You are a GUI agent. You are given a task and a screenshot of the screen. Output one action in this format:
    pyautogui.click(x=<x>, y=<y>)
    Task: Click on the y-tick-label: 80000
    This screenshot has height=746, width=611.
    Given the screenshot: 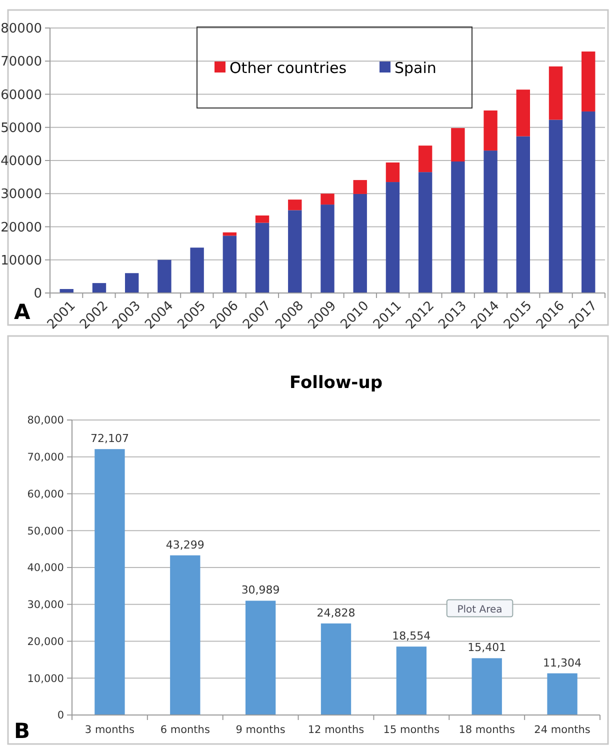 What is the action you would take?
    pyautogui.click(x=21, y=29)
    